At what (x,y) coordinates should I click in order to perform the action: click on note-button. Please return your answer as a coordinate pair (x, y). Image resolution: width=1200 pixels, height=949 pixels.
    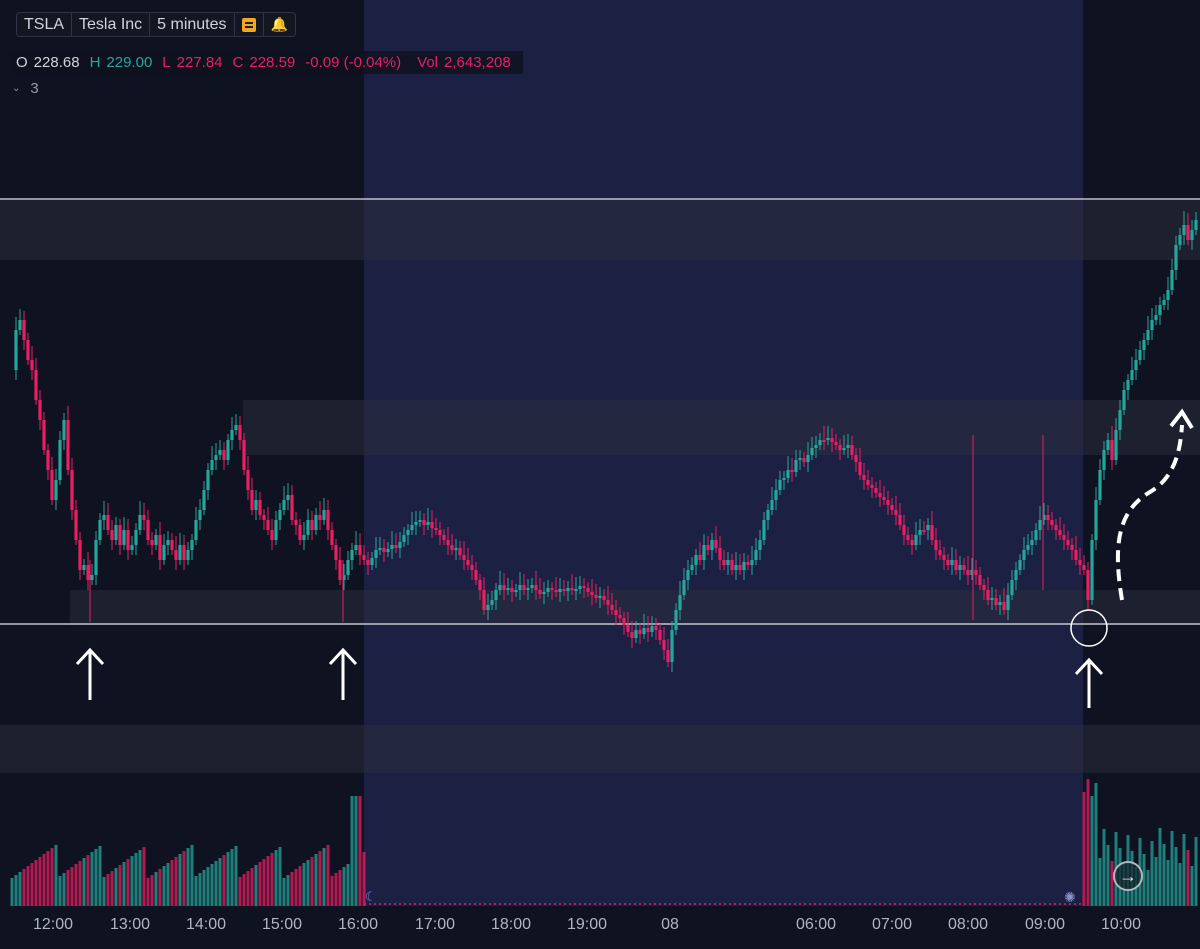
    Looking at the image, I should click on (249, 24).